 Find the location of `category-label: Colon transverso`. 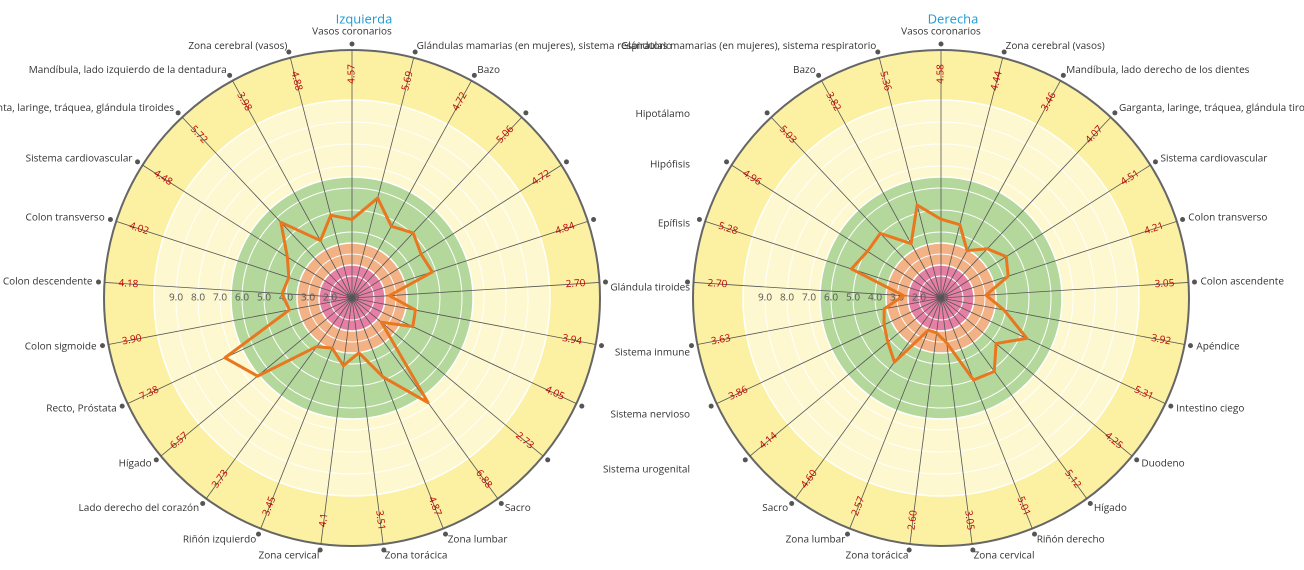

category-label: Colon transverso is located at coordinates (1227, 216).